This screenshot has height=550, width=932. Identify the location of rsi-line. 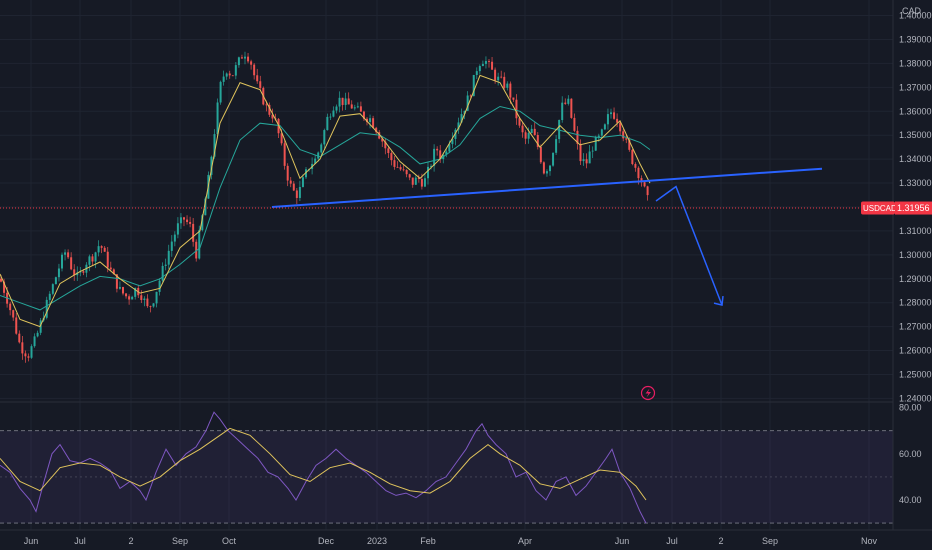
(323, 467).